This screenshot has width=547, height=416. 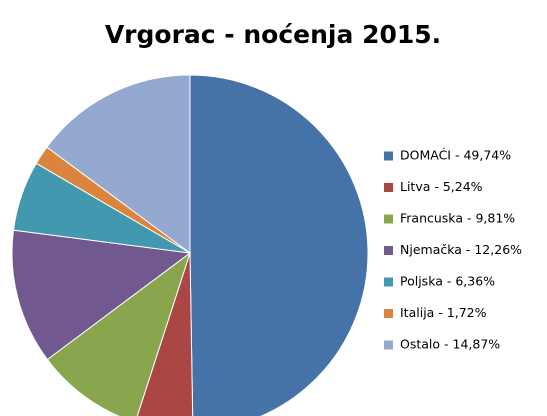 I want to click on legend-label: Francuska - 9,81%, so click(x=457, y=218).